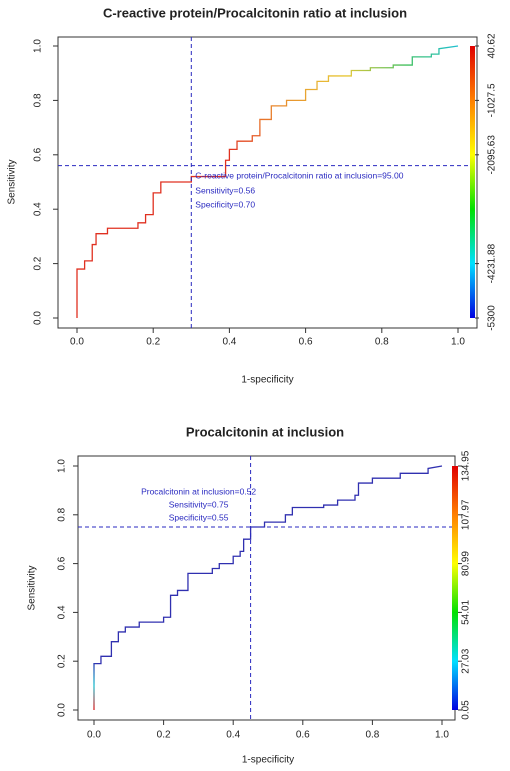 Image resolution: width=510 pixels, height=771 pixels. Describe the element at coordinates (466, 465) in the screenshot. I see `colorbar-tick-label: 134.95` at that location.